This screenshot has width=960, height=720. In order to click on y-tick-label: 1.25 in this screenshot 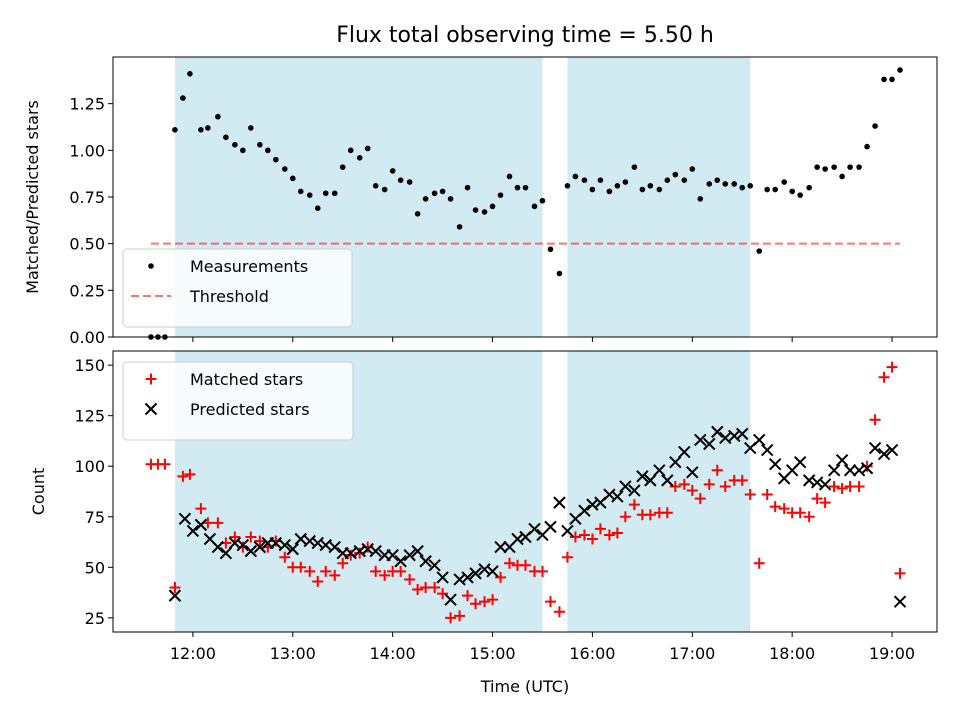, I will do `click(87, 104)`.